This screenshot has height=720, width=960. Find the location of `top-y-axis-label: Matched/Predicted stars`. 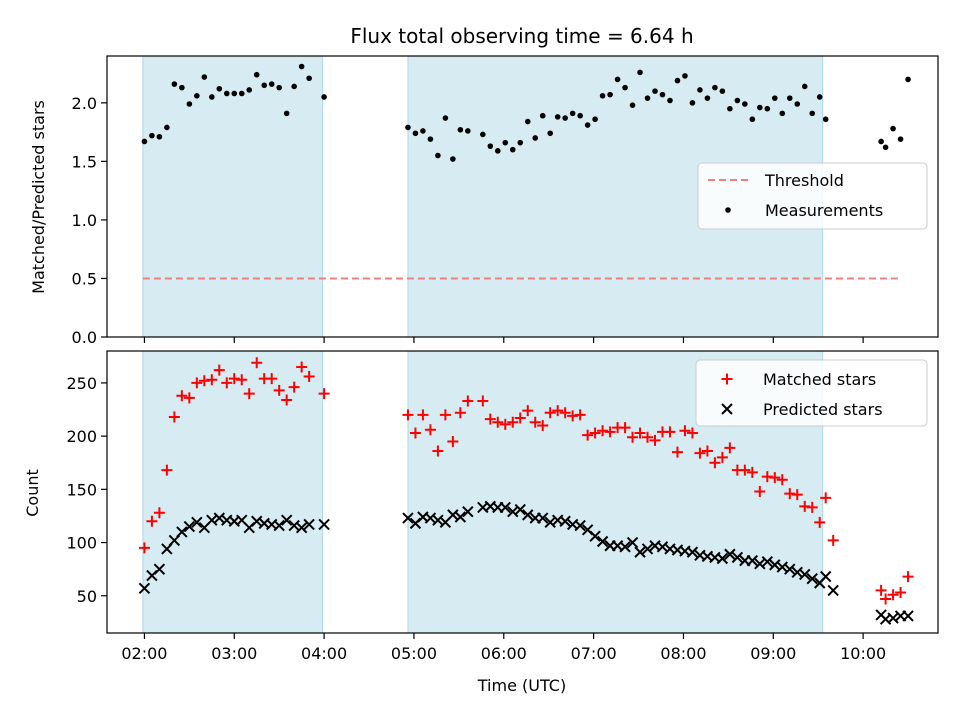

top-y-axis-label: Matched/Predicted stars is located at coordinates (38, 197).